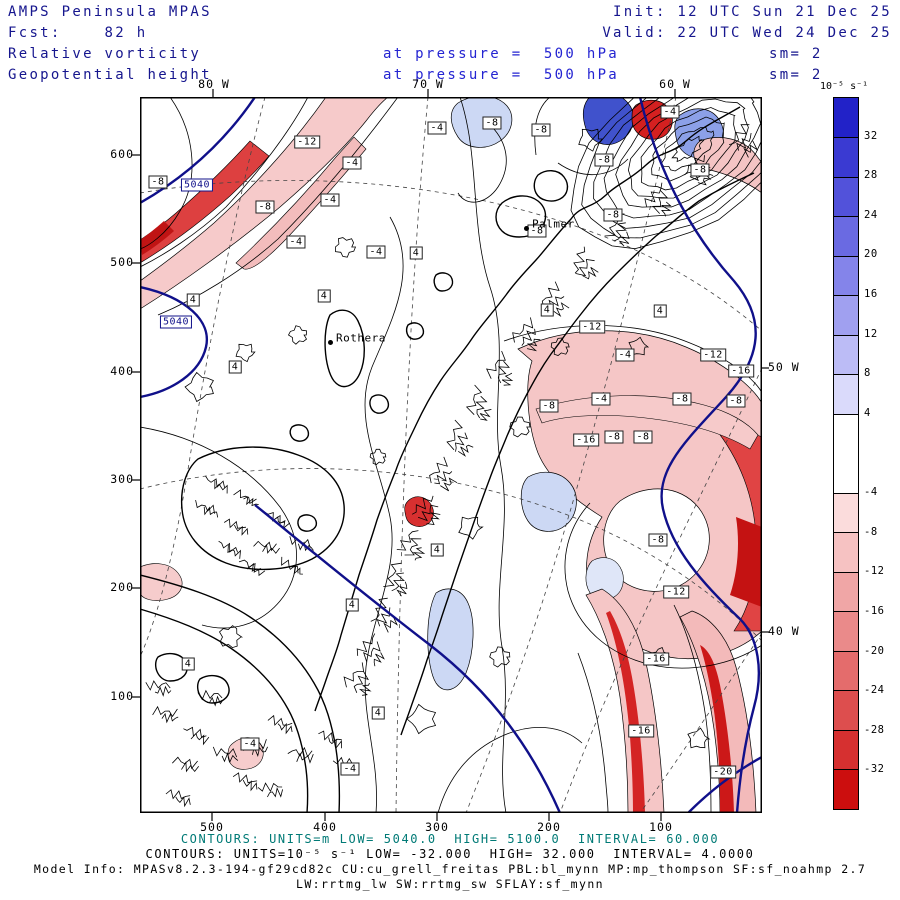 Image resolution: width=900 pixels, height=900 pixels. Describe the element at coordinates (874, 610) in the screenshot. I see `colorbar-tick-label: -16` at that location.